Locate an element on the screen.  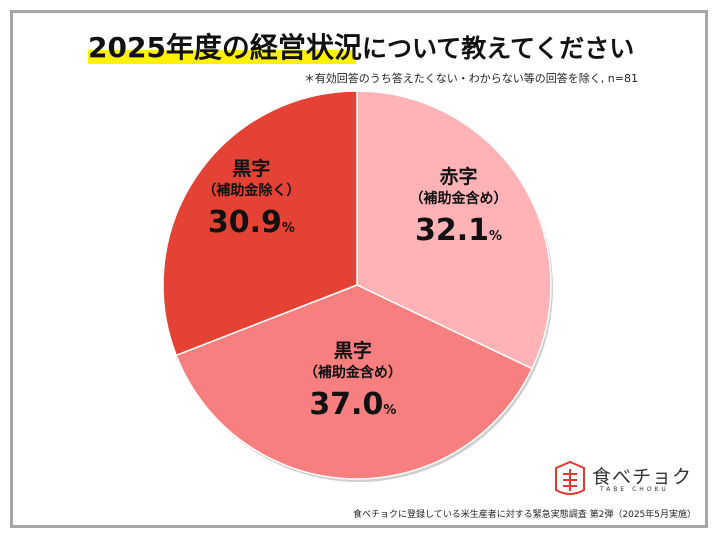
slice-value: 37.0% is located at coordinates (353, 408).